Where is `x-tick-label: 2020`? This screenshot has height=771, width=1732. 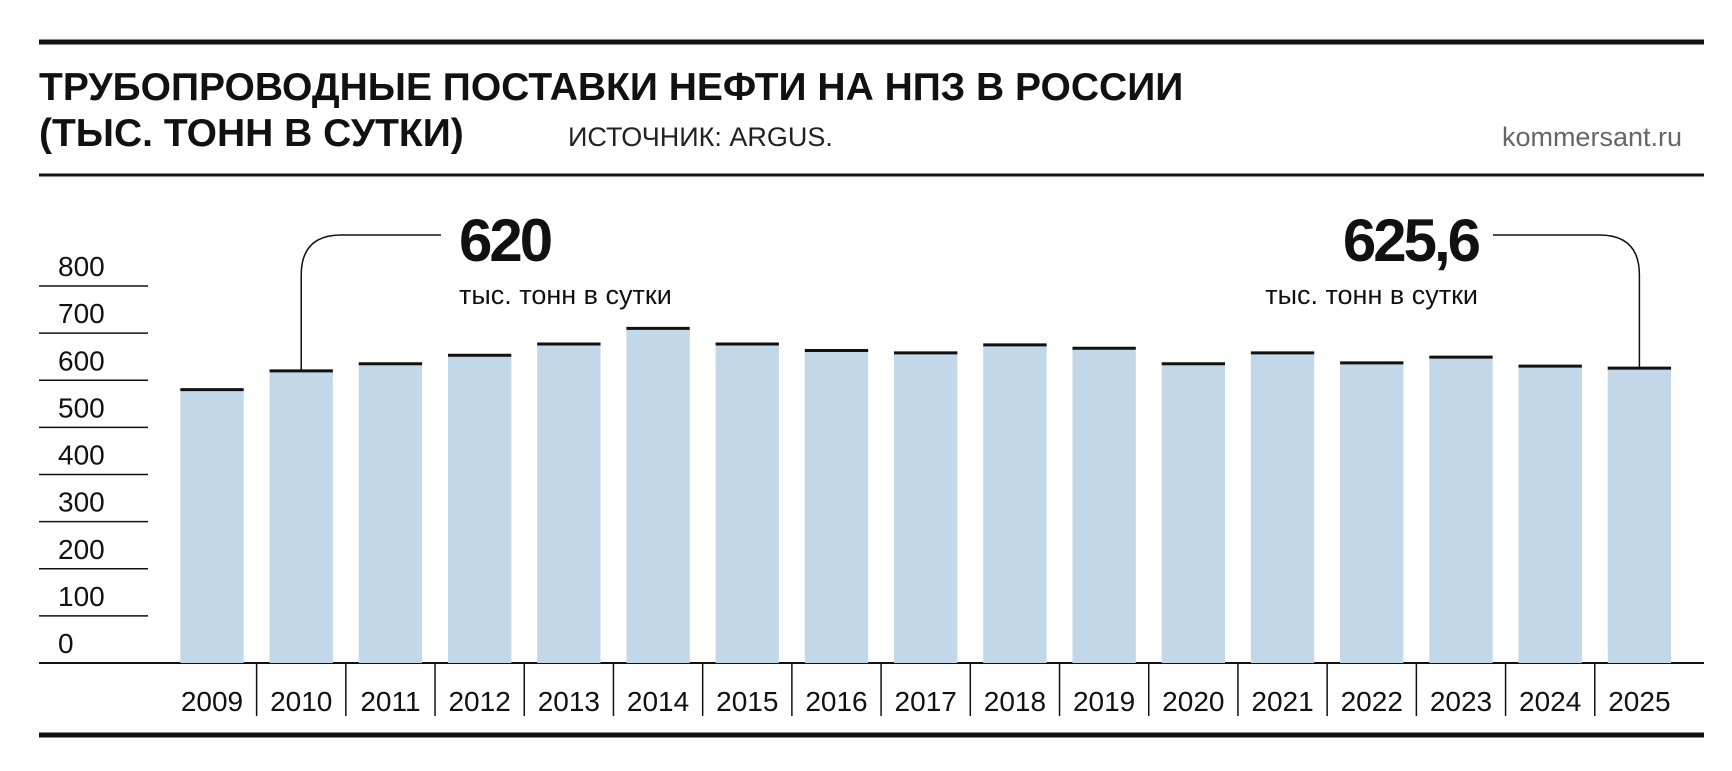
x-tick-label: 2020 is located at coordinates (1193, 701).